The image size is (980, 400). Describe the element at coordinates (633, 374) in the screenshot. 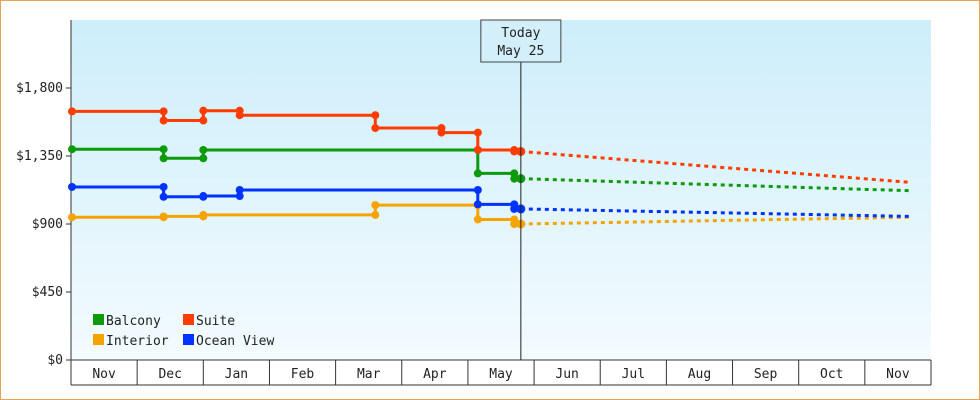

I see `x-month-label: Jul` at that location.